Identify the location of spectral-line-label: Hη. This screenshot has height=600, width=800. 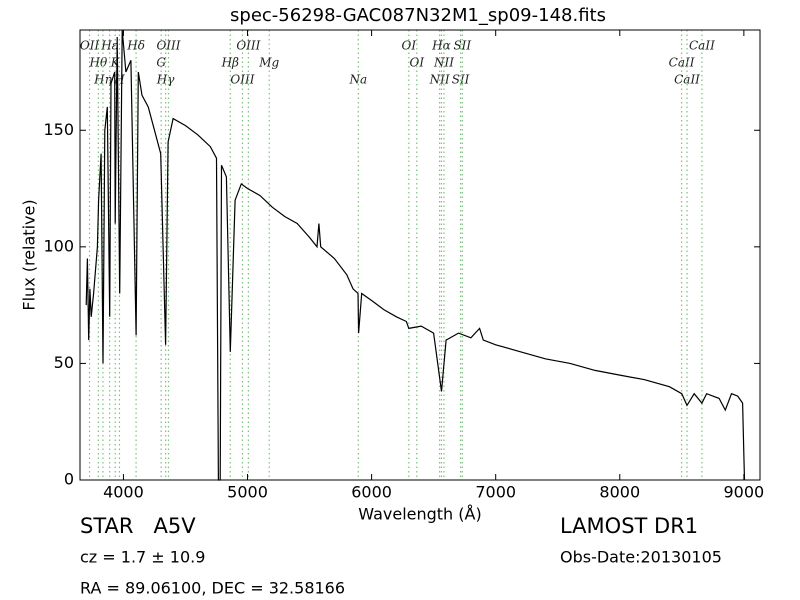
(102, 80).